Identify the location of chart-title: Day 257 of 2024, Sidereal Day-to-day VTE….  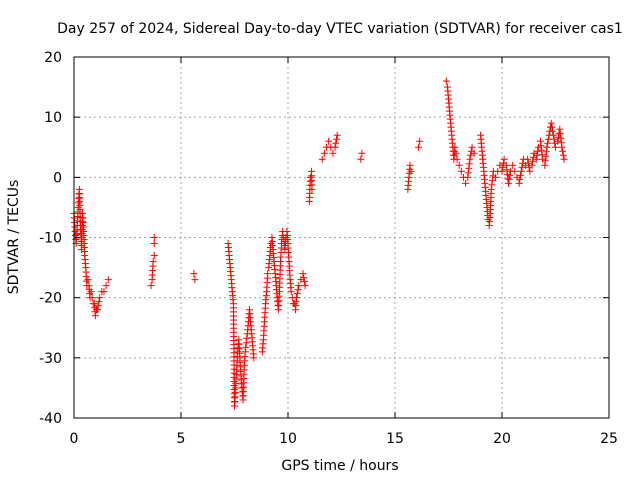
(340, 29).